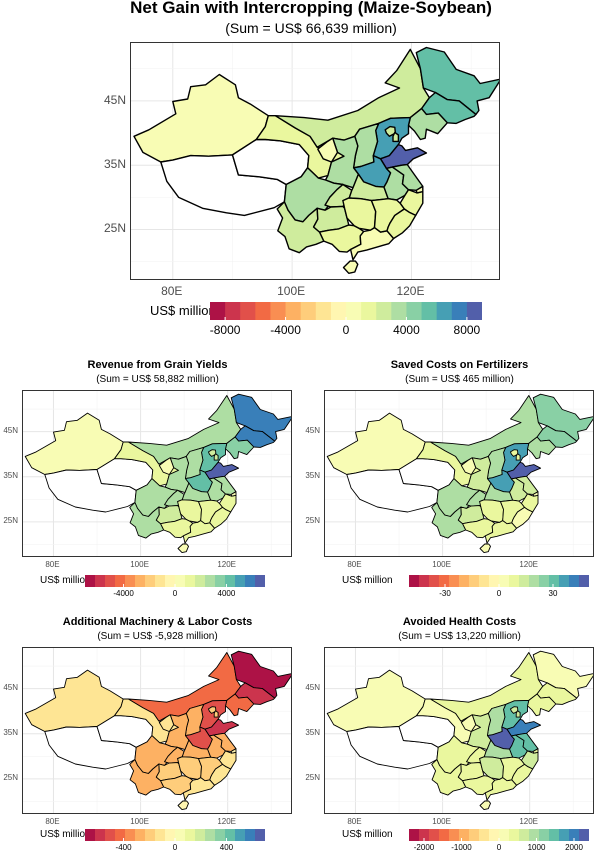  I want to click on chart-title: Additional Machinery & Labor Costs, so click(157, 622).